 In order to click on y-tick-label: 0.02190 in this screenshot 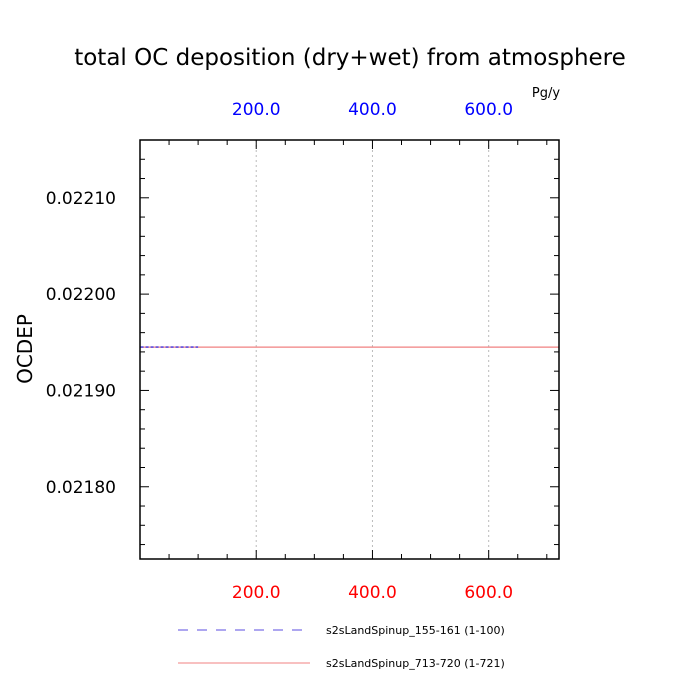, I will do `click(81, 391)`.